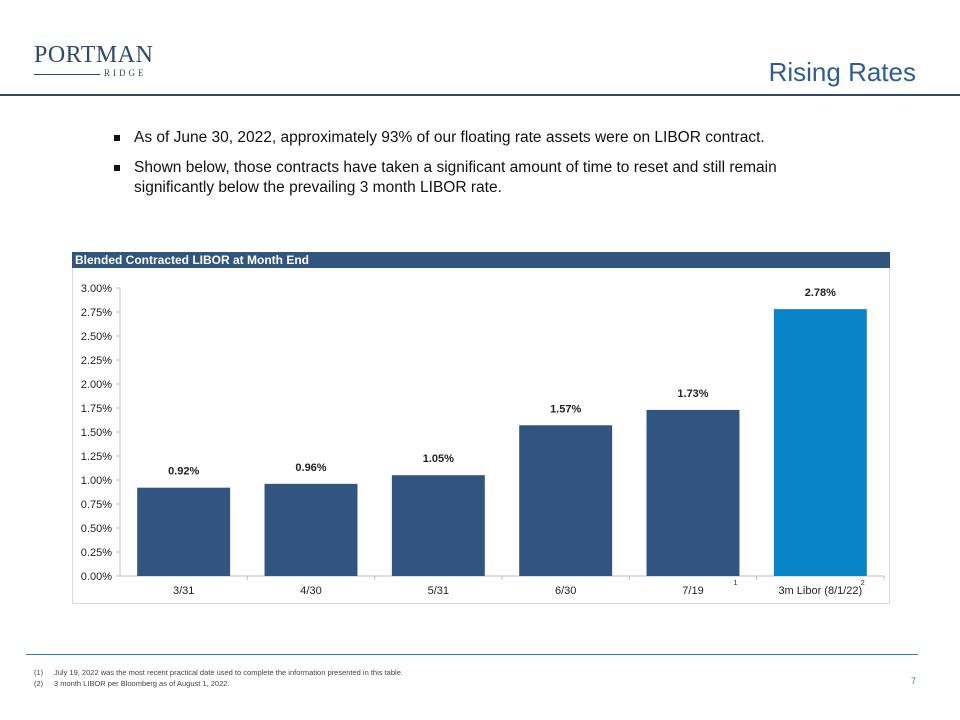 This screenshot has height=720, width=960. What do you see at coordinates (96, 505) in the screenshot?
I see `y-tick-label: 0.75%` at bounding box center [96, 505].